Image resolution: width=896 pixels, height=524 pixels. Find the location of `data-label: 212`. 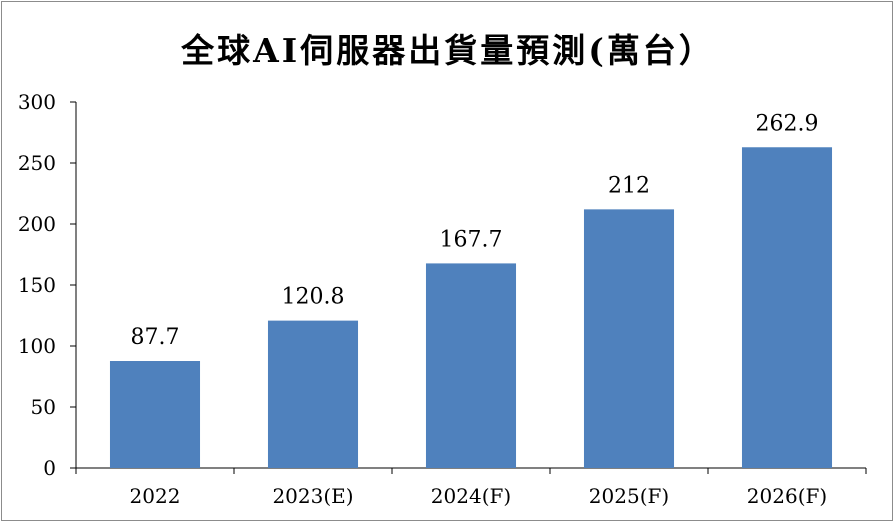

data-label: 212 is located at coordinates (629, 185).